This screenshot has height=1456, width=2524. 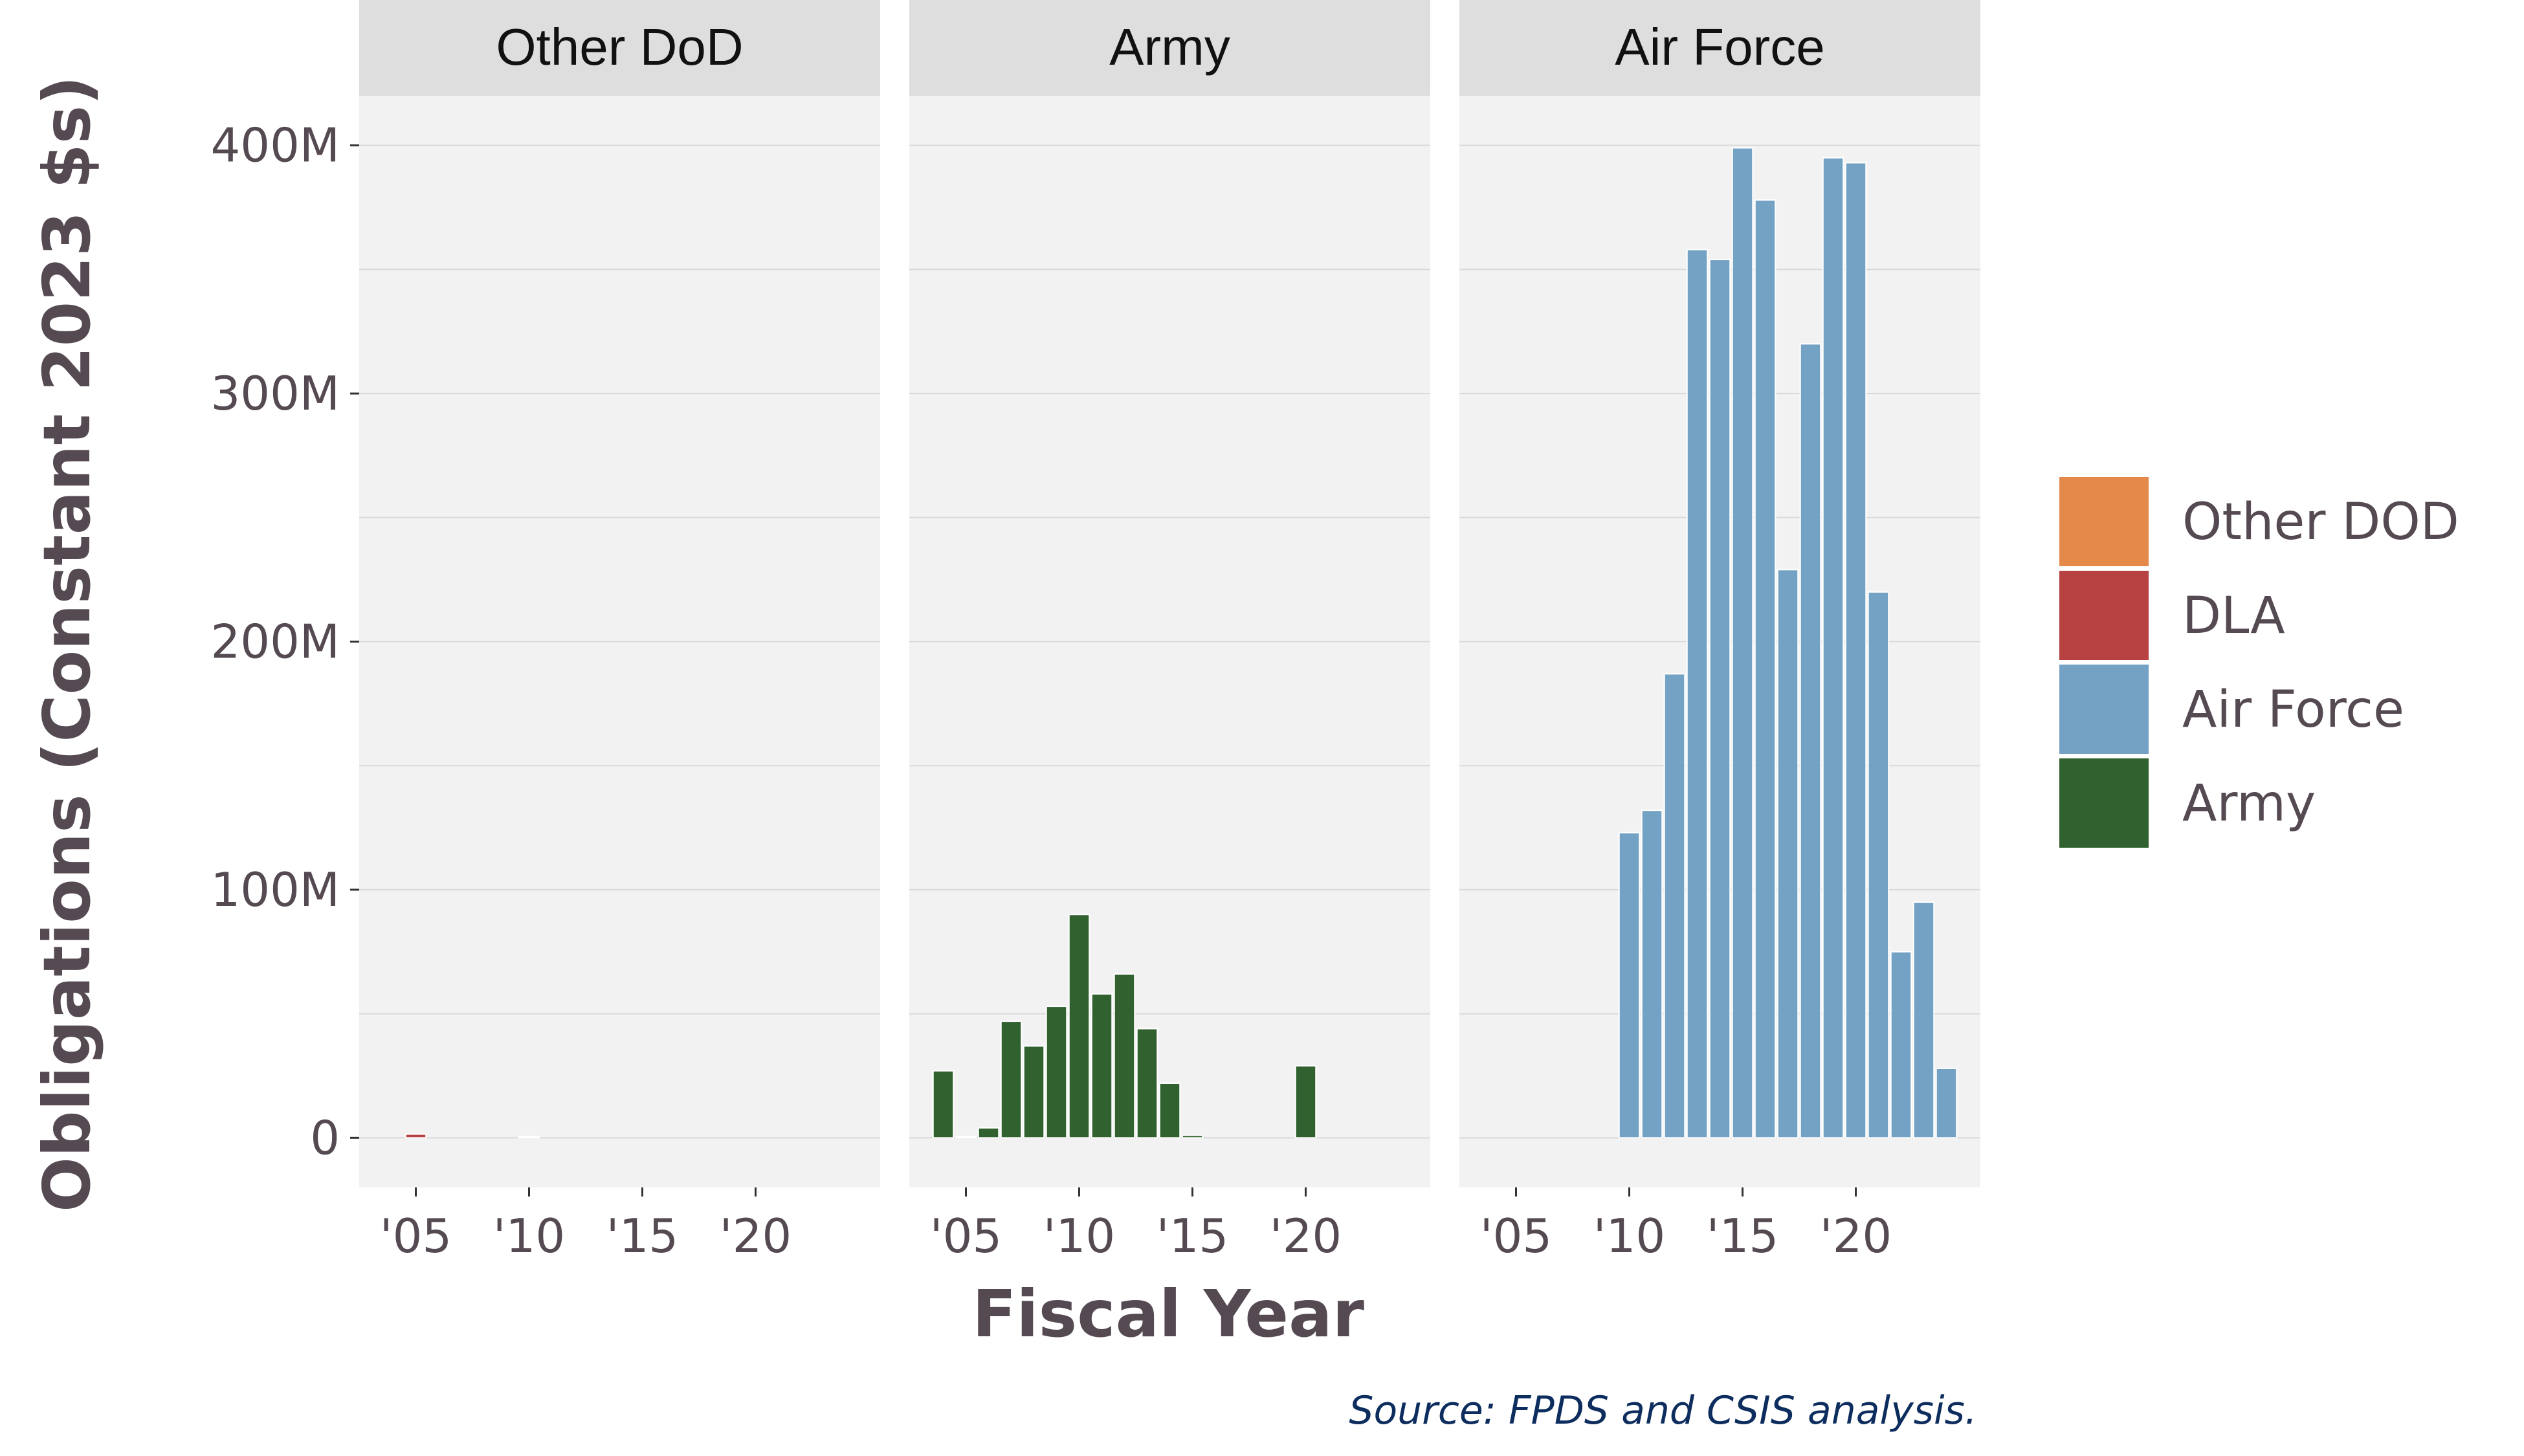 I want to click on y-tick-label: 300M, so click(x=275, y=393).